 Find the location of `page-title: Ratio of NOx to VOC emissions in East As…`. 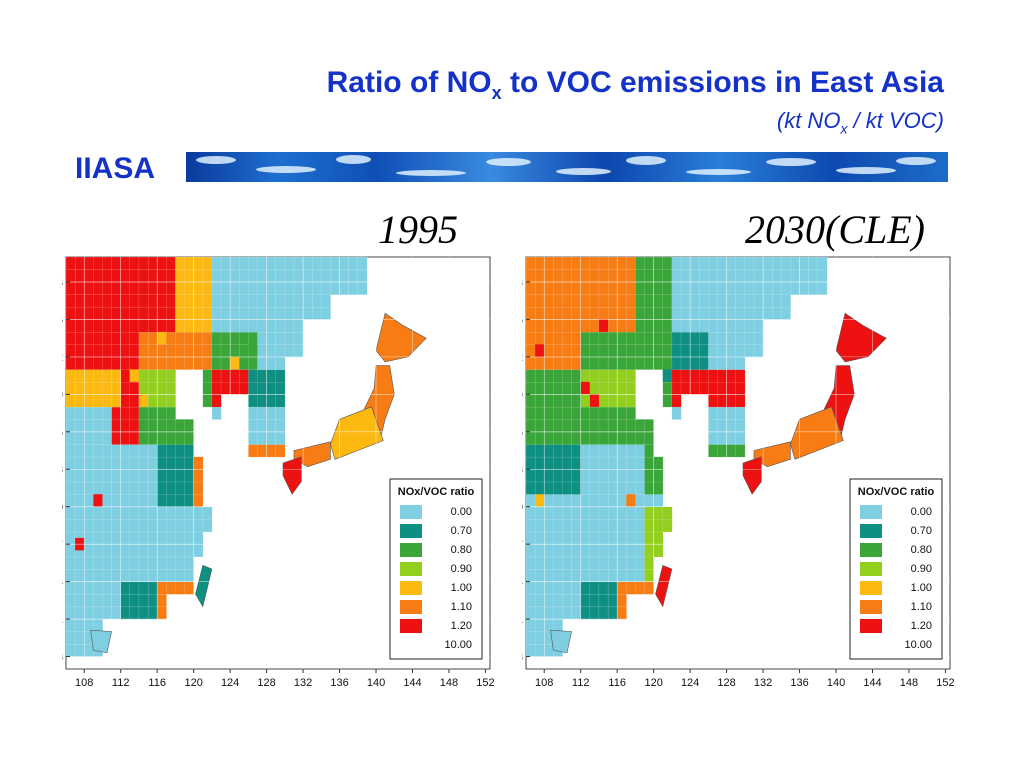

page-title: Ratio of NOx to VOC emissions in East As… is located at coordinates (635, 84).